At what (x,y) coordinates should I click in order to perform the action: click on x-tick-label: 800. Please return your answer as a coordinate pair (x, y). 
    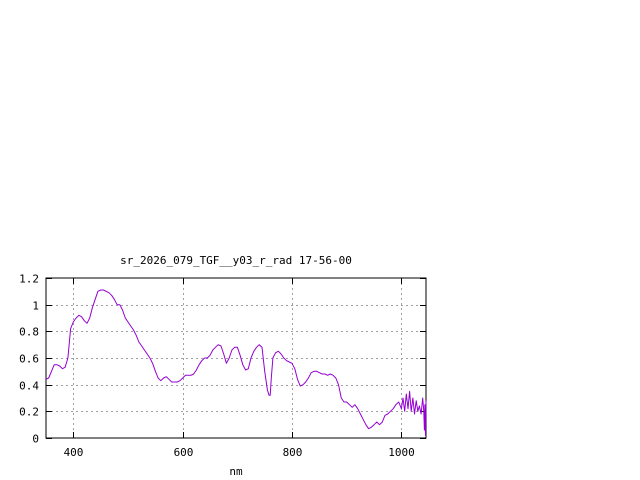
    Looking at the image, I should click on (293, 452).